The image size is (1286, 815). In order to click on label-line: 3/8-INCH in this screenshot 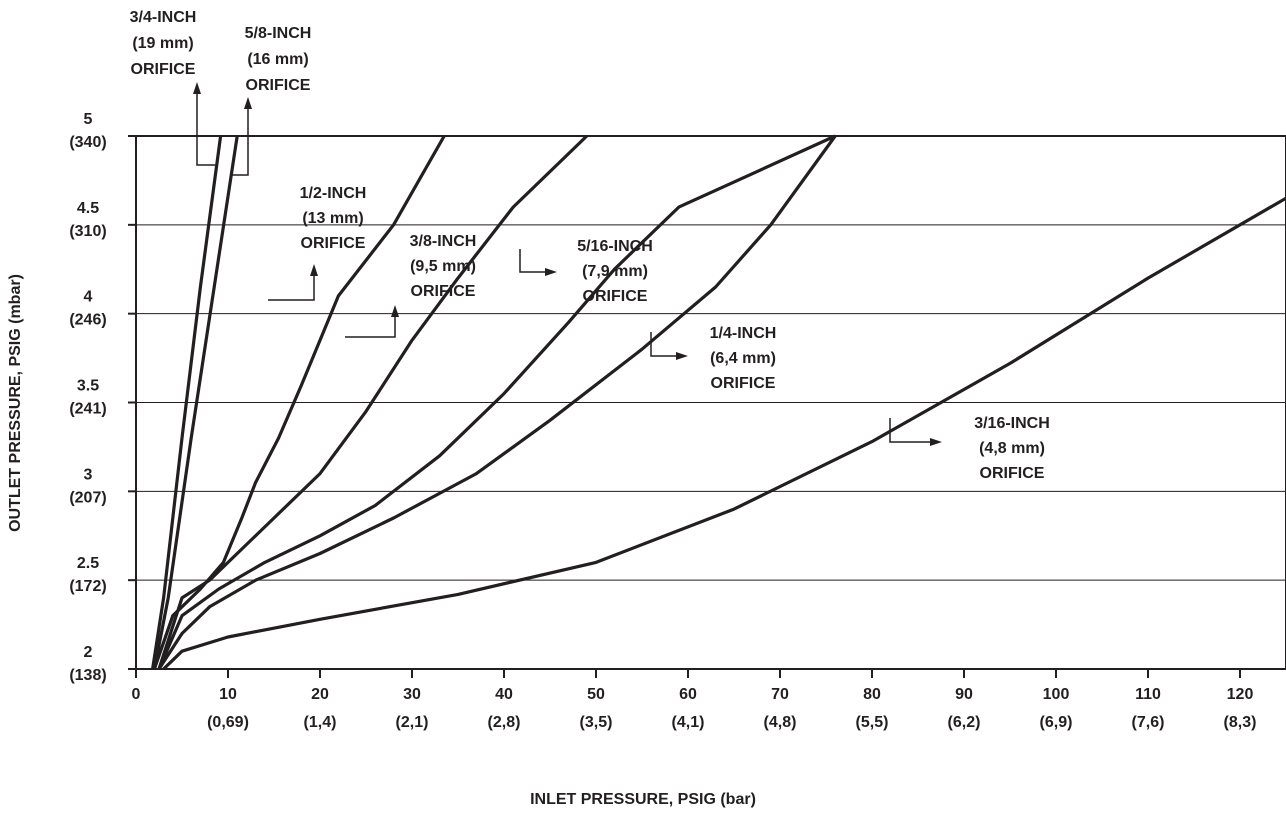, I will do `click(443, 241)`.